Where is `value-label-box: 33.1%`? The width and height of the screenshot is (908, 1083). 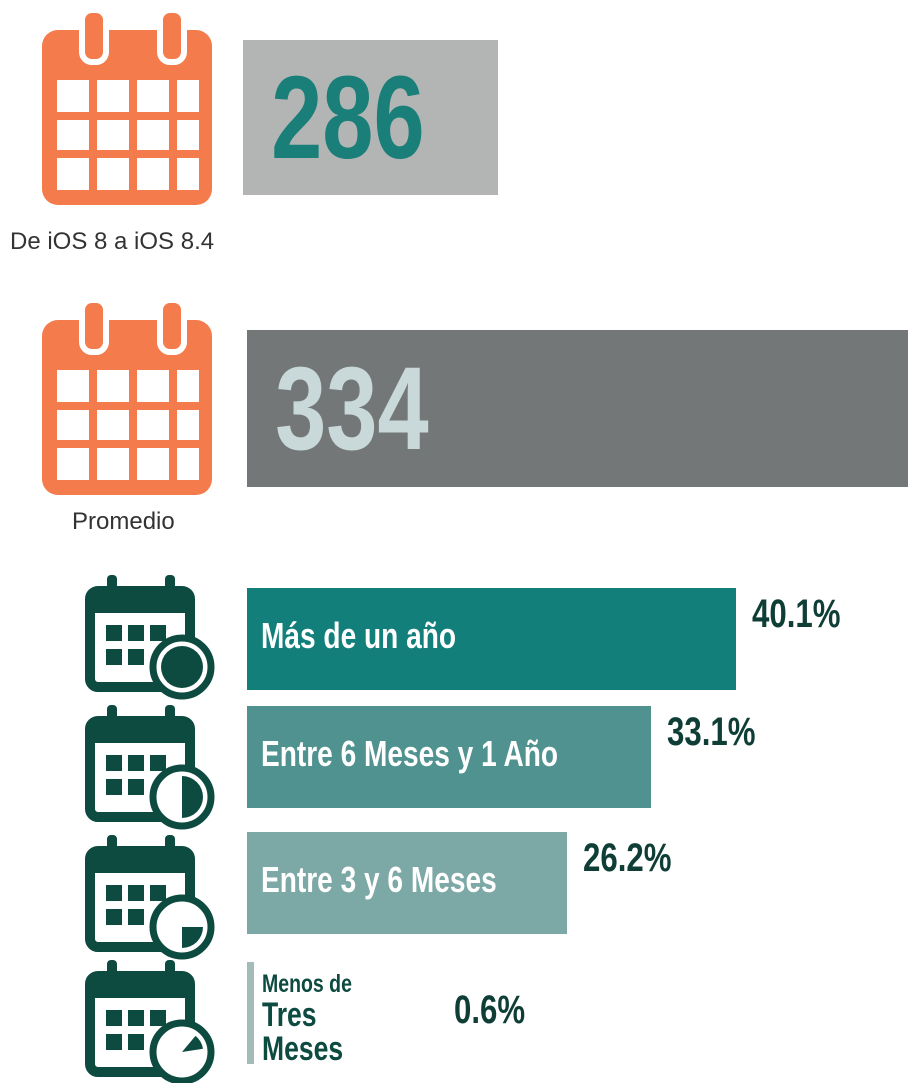
value-label-box: 33.1% is located at coordinates (723, 732).